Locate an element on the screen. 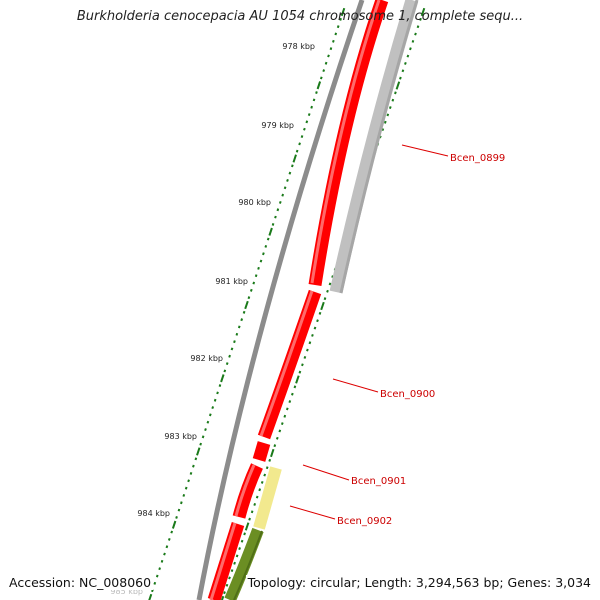  cds-forward-segment-4-highlight is located at coordinates (245, 490).